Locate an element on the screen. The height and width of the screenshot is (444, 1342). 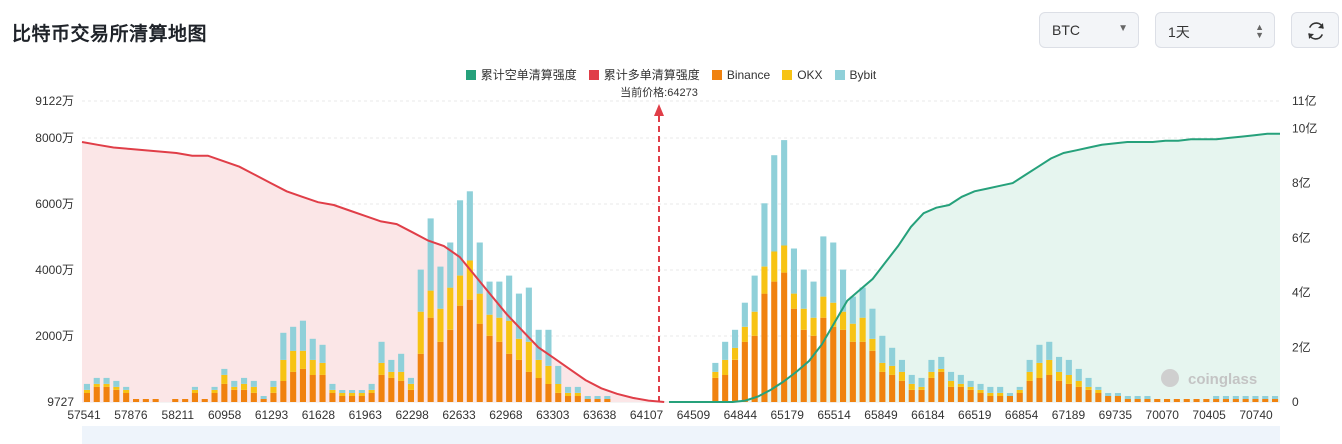
x-axis-tick-label: 63303 is located at coordinates (553, 415).